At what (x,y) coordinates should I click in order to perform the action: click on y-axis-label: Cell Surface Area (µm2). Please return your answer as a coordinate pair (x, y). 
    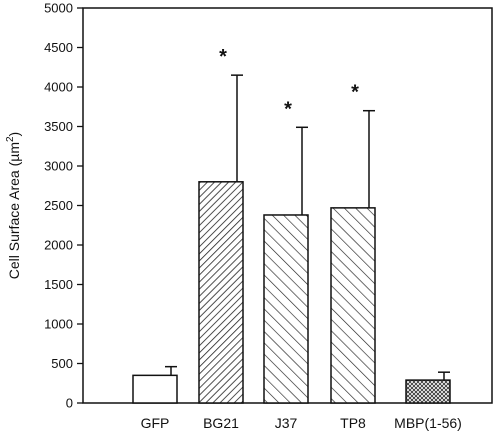
    Looking at the image, I should click on (13, 205).